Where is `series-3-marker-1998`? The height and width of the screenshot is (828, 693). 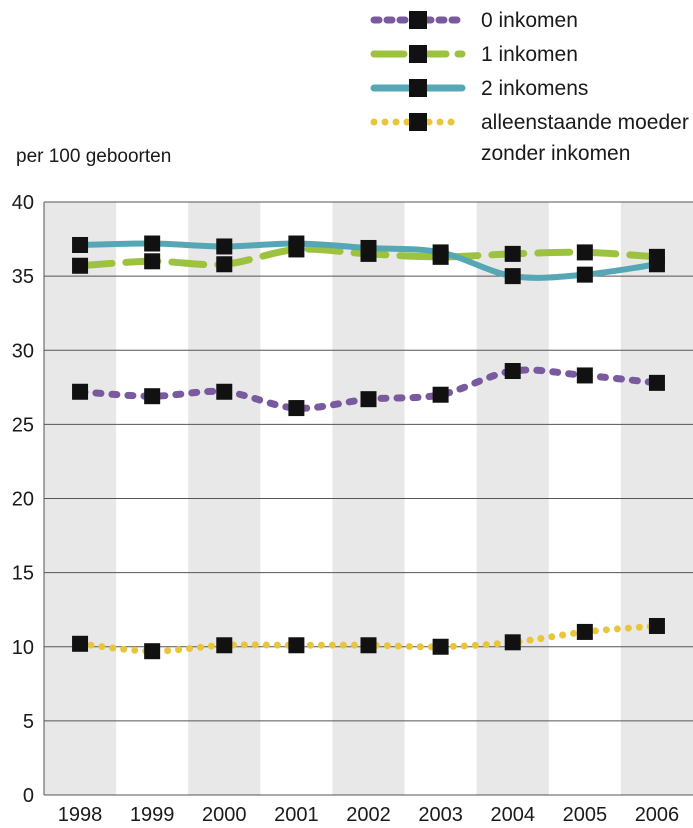
series-3-marker-1998 is located at coordinates (80, 643).